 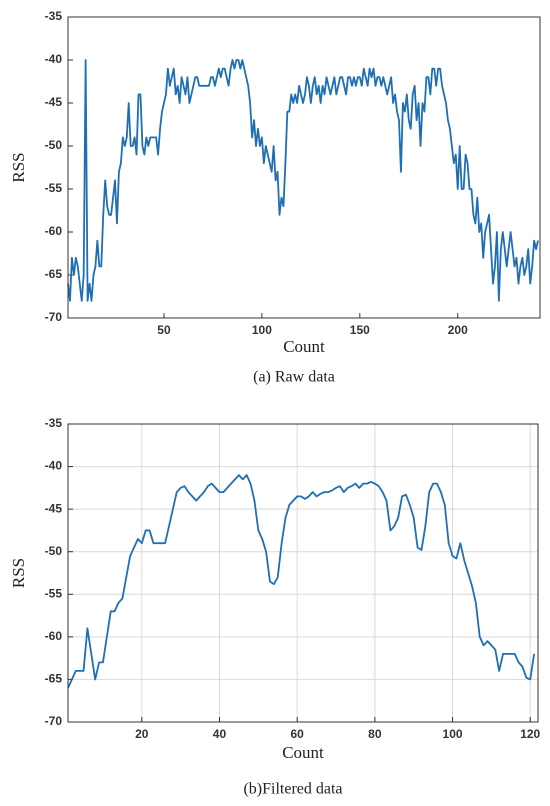 I want to click on x-tick-label: 80, so click(x=375, y=734).